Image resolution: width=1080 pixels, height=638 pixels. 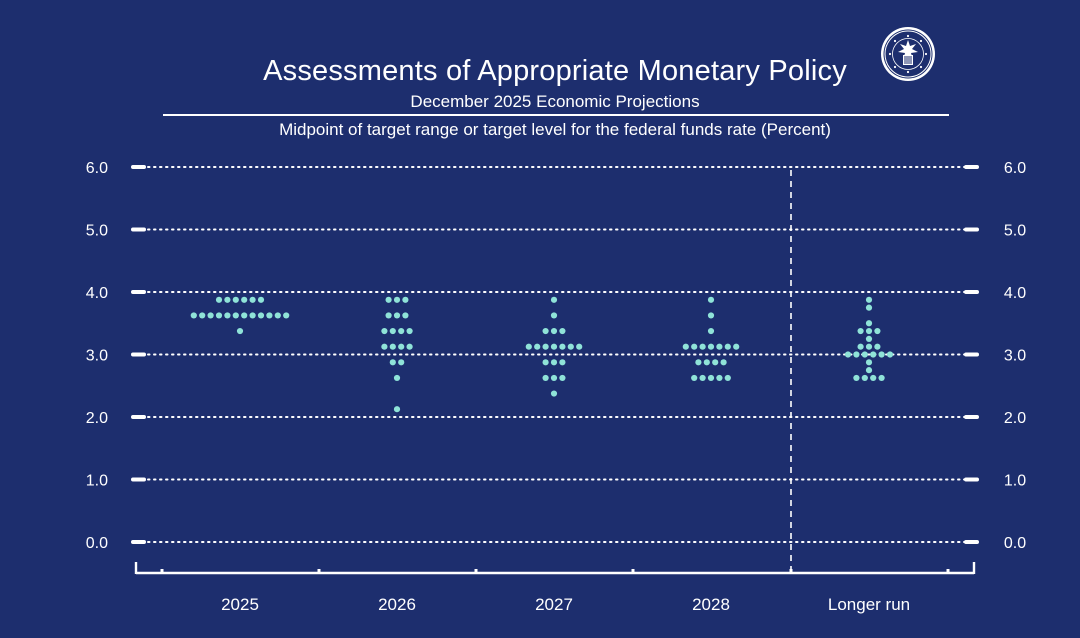 I want to click on x-tick-label: 2027, so click(x=554, y=604).